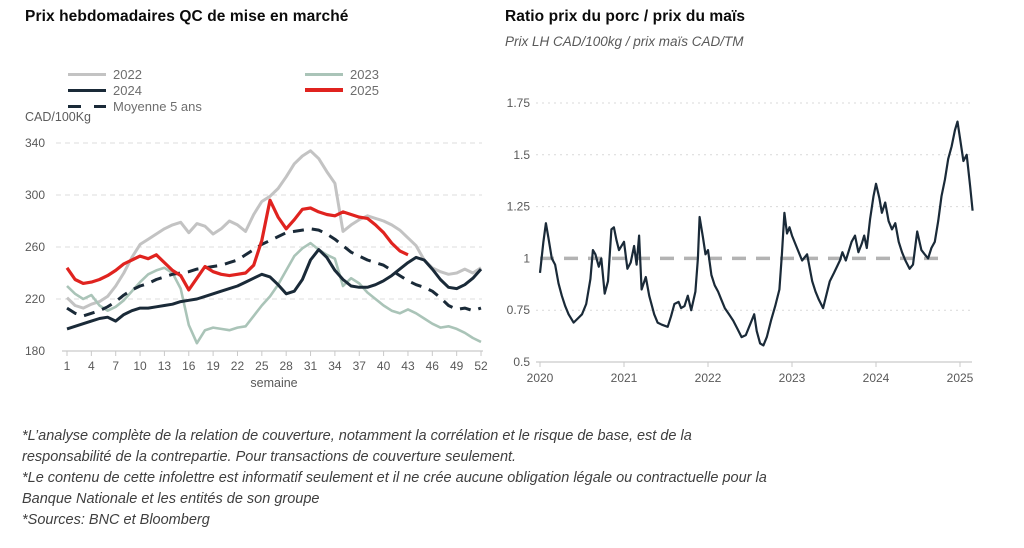 This screenshot has width=1024, height=548. What do you see at coordinates (273, 383) in the screenshot?
I see `x-axis-label: semaine` at bounding box center [273, 383].